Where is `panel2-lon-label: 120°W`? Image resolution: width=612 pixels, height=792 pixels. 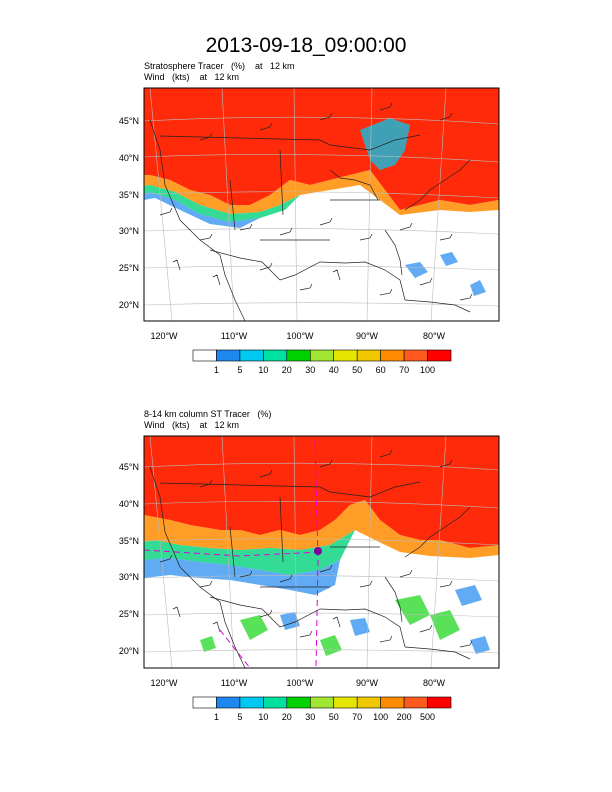
panel2-lon-label: 120°W is located at coordinates (164, 683).